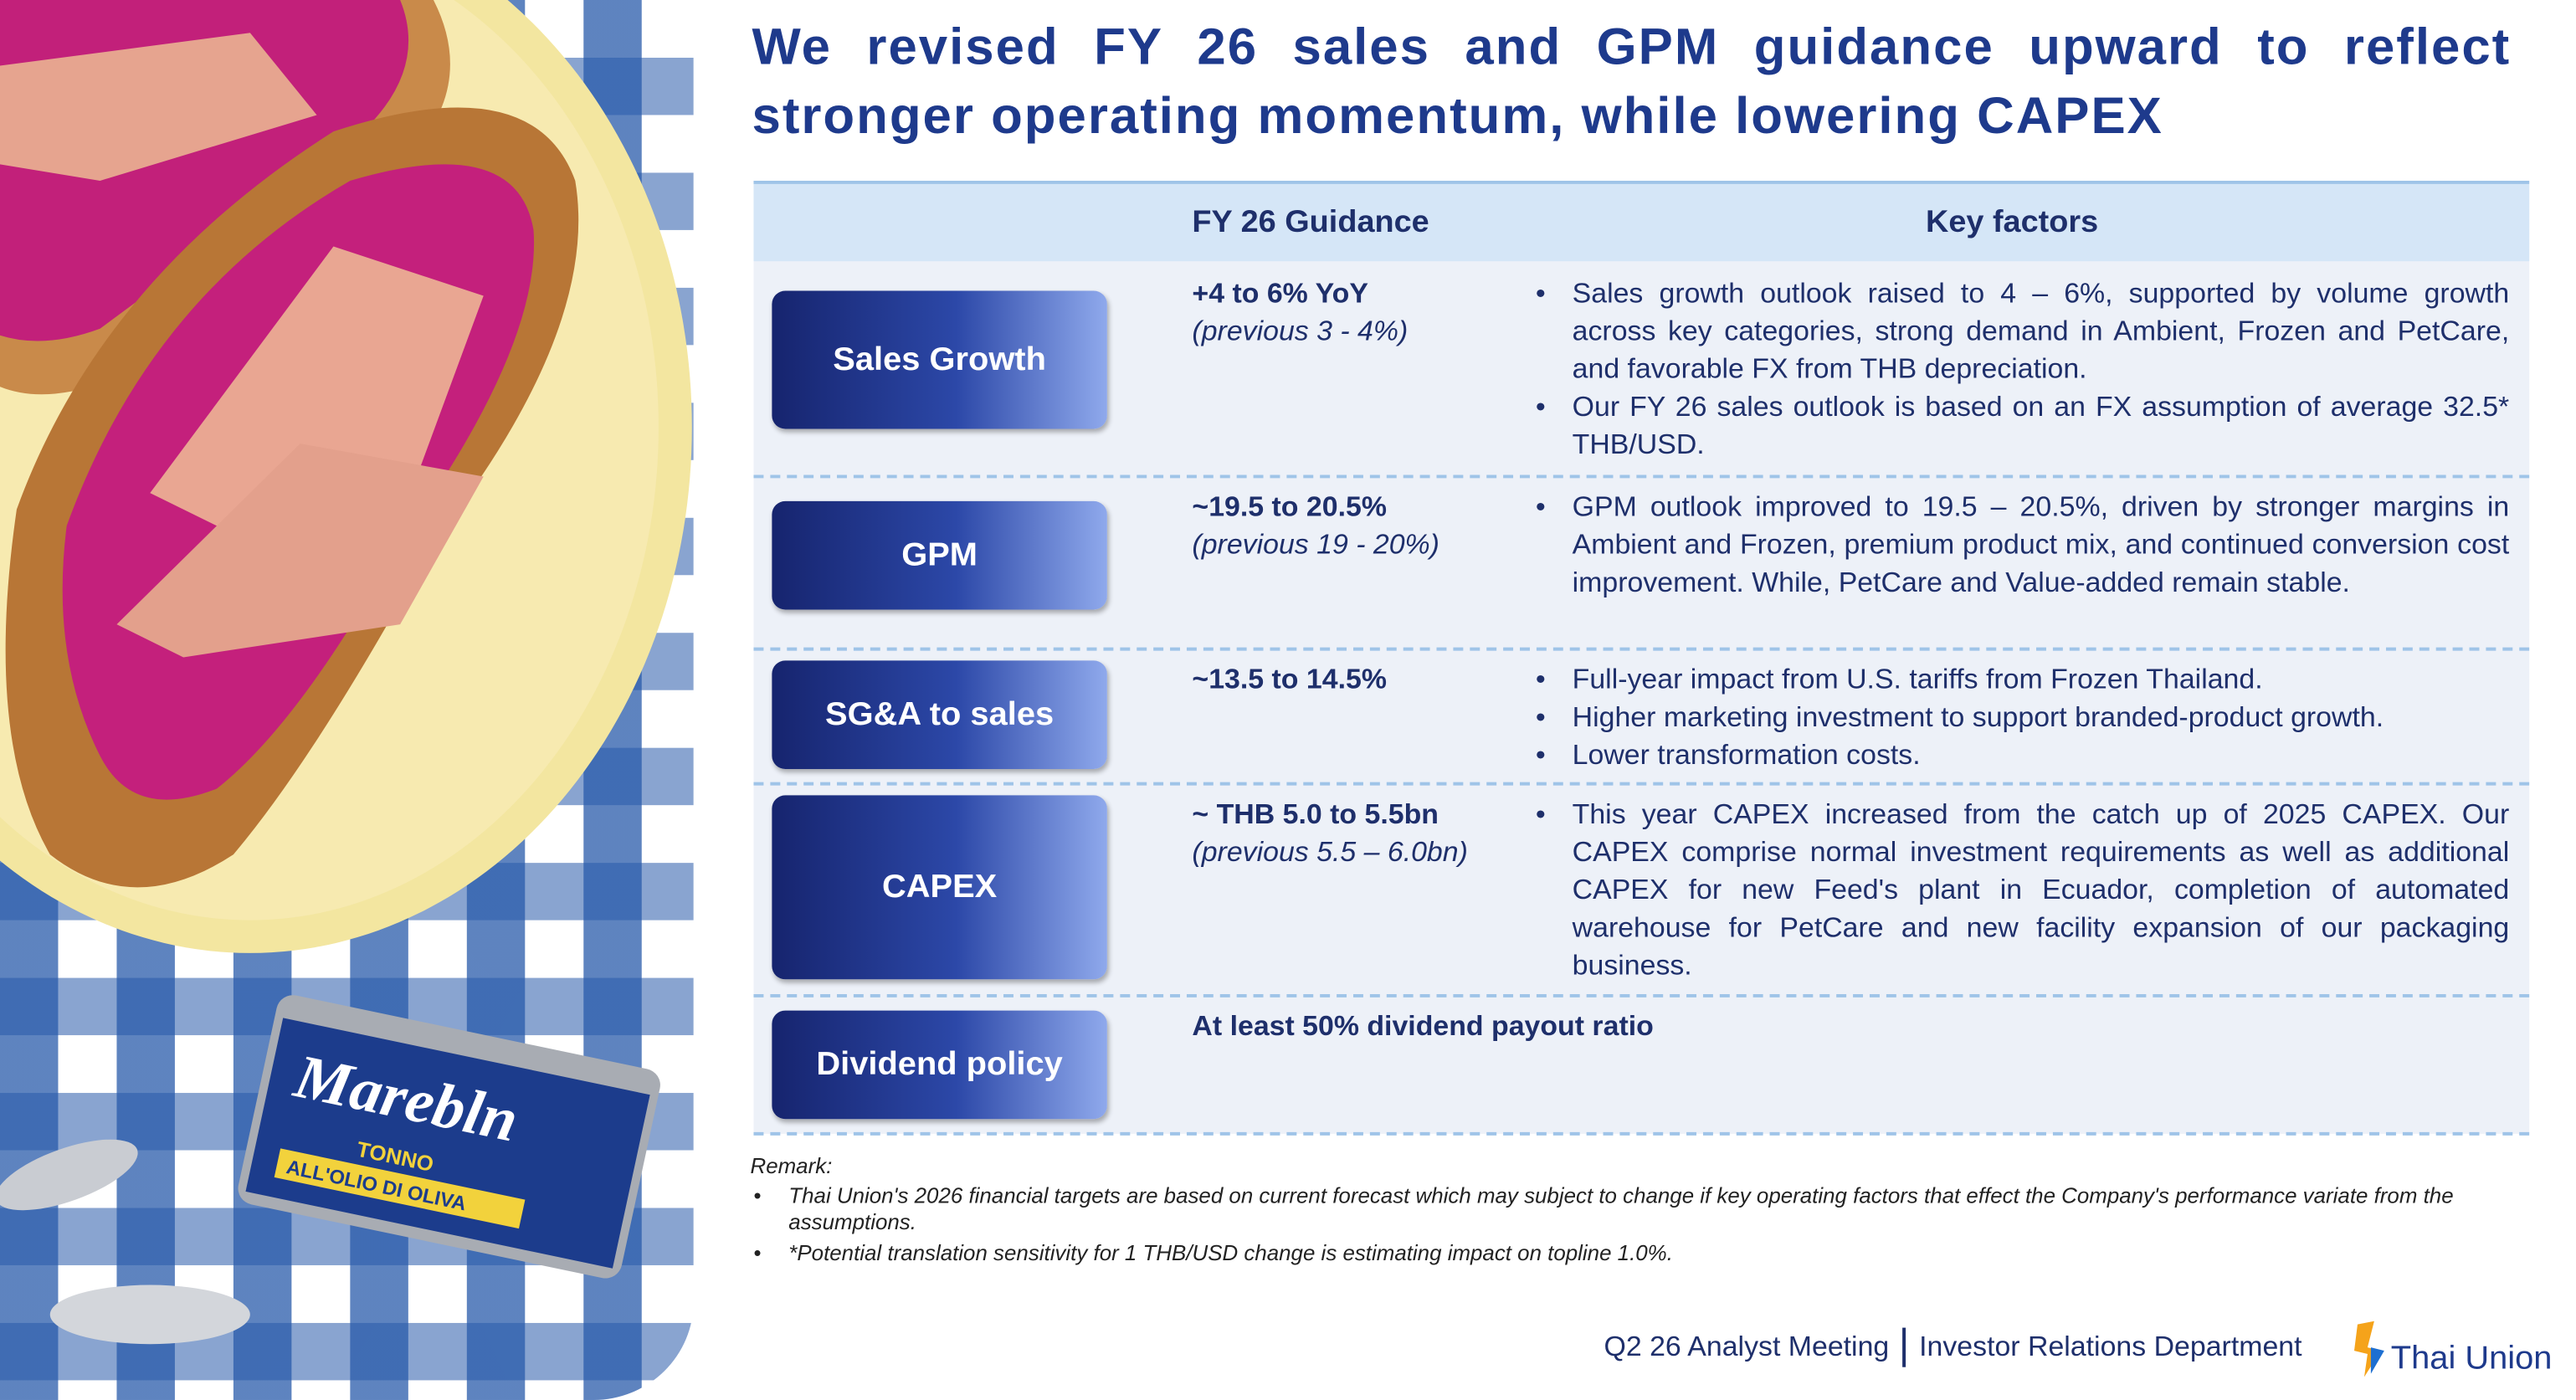  I want to click on footer-department: Investor Relations Department, so click(2110, 1346).